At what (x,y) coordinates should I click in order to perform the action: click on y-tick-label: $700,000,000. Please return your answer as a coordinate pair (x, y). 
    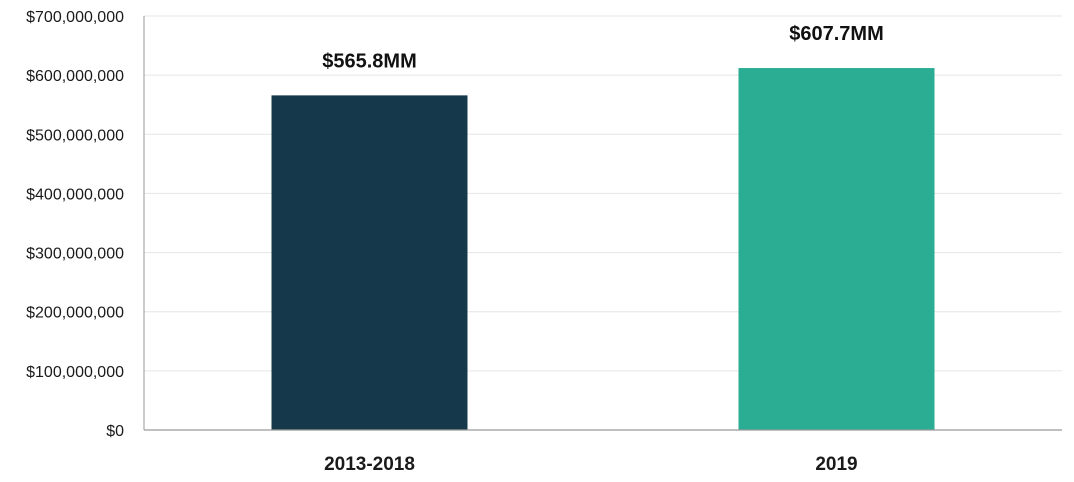
    Looking at the image, I should click on (75, 17).